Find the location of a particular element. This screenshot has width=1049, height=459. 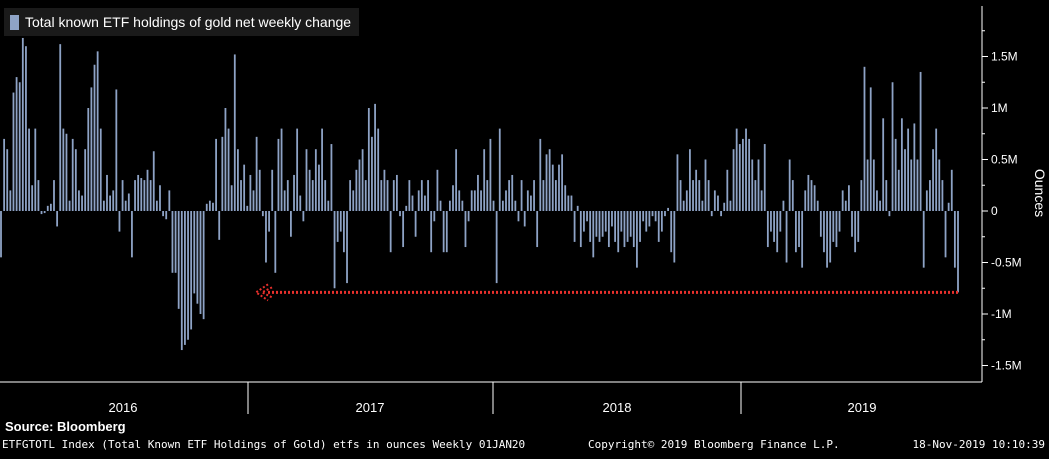

y-axis: 1.5M 1M 0.5M 0 -0.5M -1M -1.5M Ounces is located at coordinates (1014, 194).